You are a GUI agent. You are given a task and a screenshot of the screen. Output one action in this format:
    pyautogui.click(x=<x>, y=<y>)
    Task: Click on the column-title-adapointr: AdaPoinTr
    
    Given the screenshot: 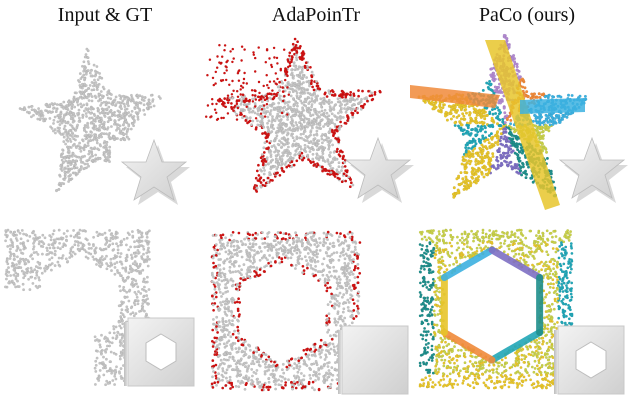 What is the action you would take?
    pyautogui.click(x=316, y=15)
    